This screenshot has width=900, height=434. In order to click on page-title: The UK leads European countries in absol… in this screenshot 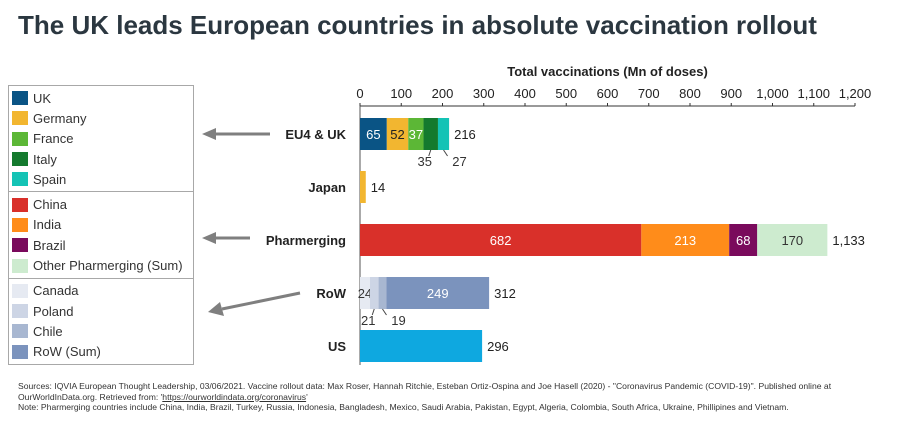, I will do `click(417, 25)`.